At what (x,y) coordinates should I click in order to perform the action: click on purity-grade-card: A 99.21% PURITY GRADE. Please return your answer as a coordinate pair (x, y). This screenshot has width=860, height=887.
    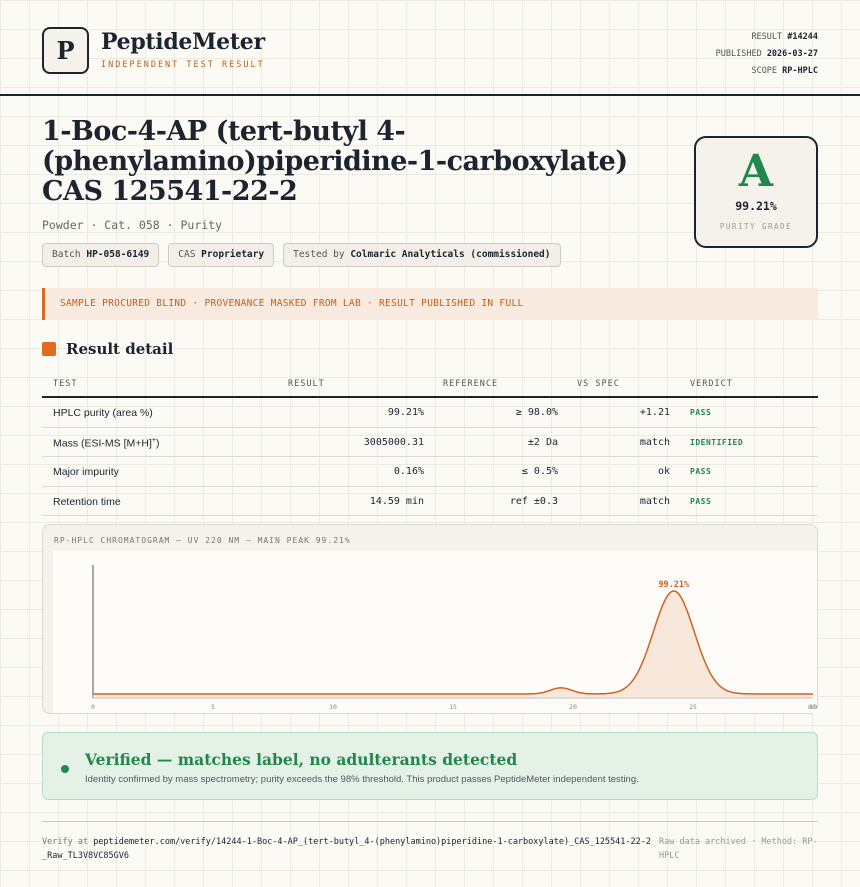
    Looking at the image, I should click on (756, 192).